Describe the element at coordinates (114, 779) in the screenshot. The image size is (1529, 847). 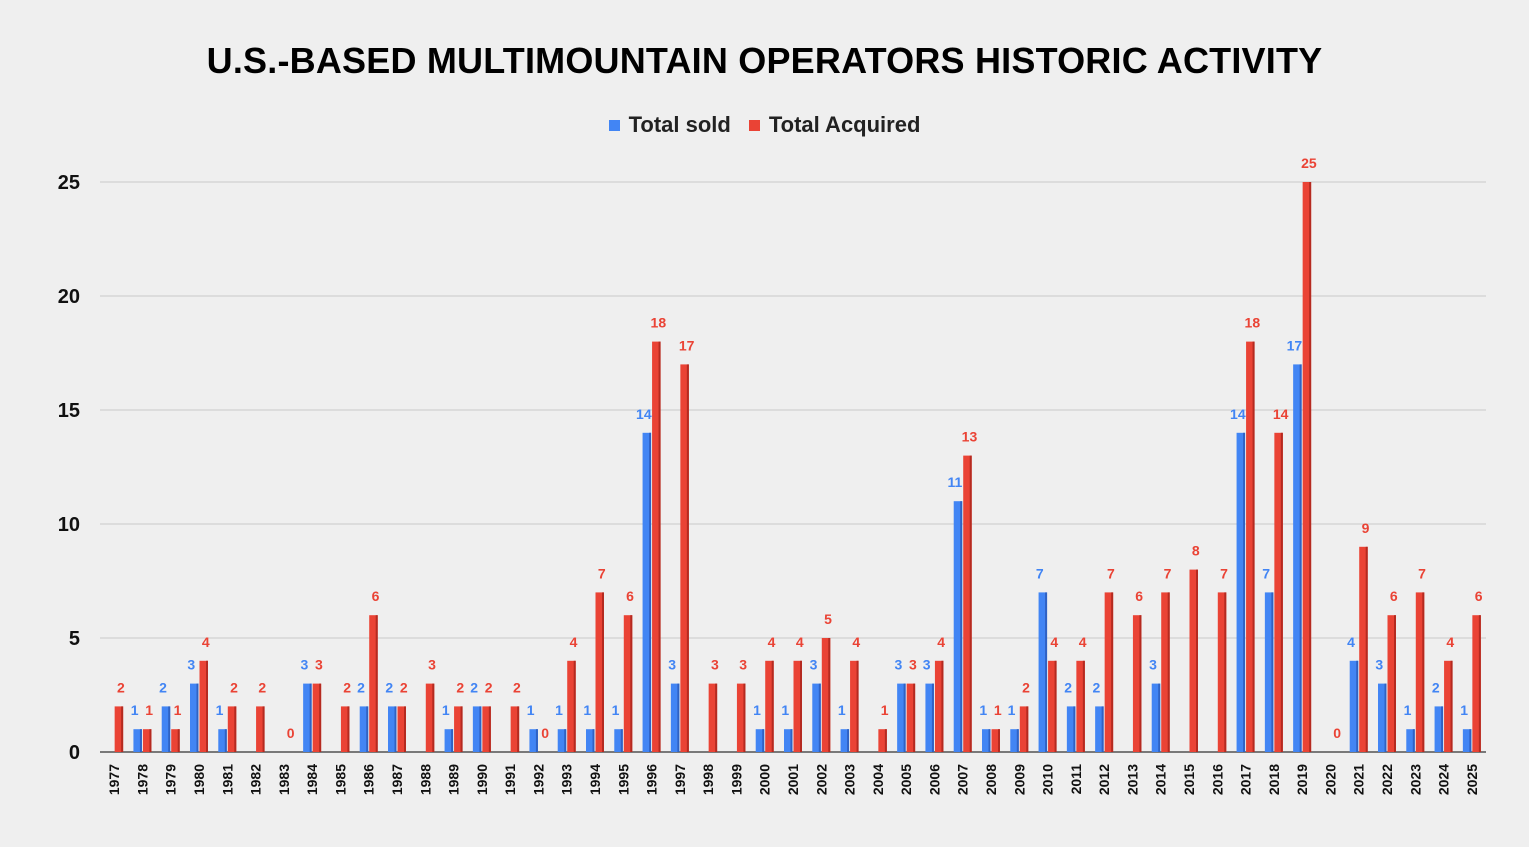
I see `x-tick-label: 1977` at that location.